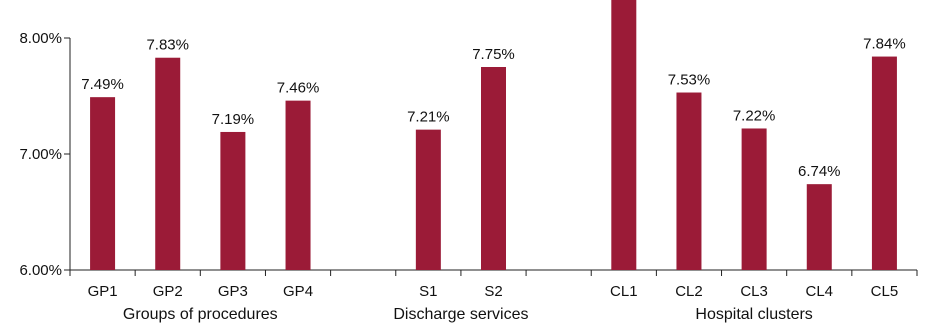 The height and width of the screenshot is (324, 925). I want to click on value-label-s1: 7.21%, so click(428, 117).